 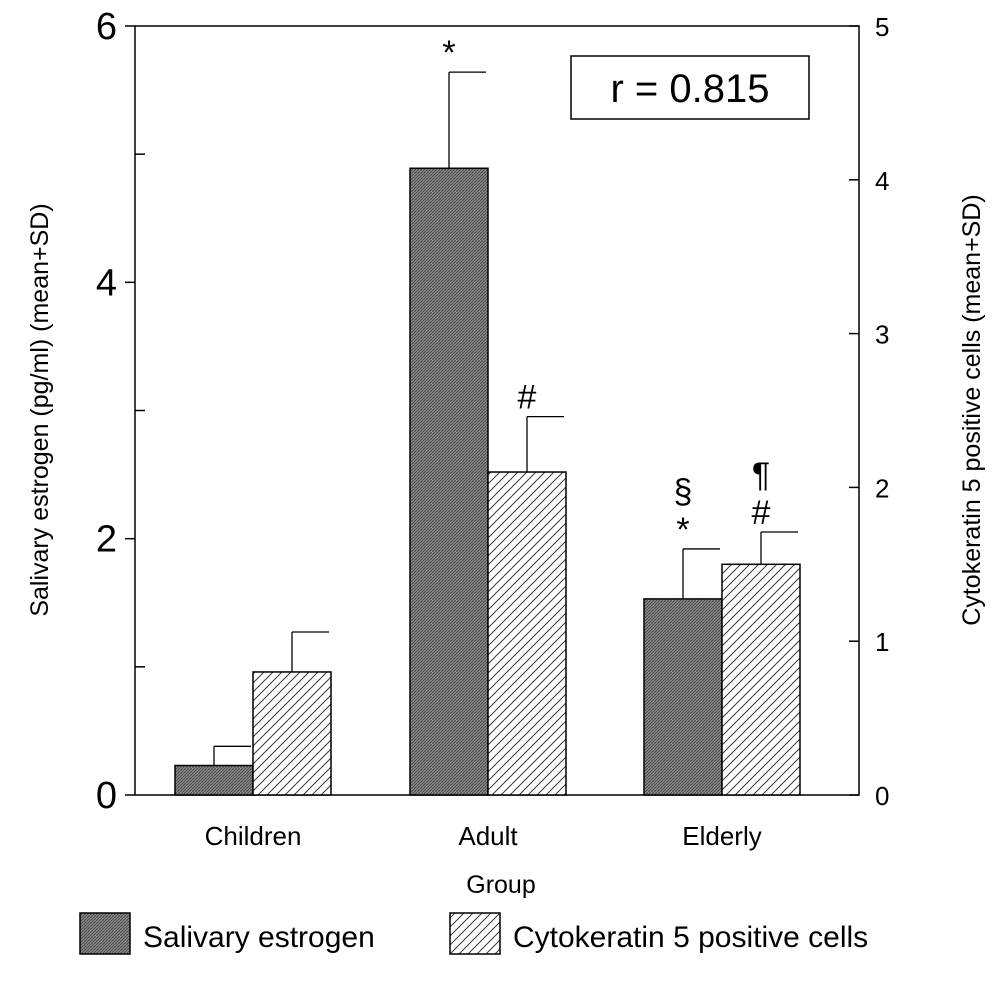 What do you see at coordinates (761, 475) in the screenshot?
I see `significance-marker: ¶` at bounding box center [761, 475].